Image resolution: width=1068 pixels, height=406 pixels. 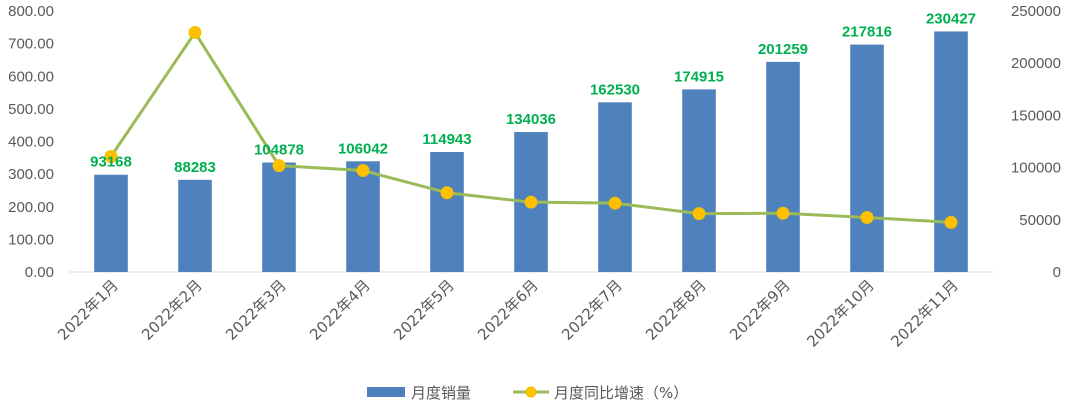 What do you see at coordinates (867, 32) in the screenshot?
I see `bar-data-label: 217816` at bounding box center [867, 32].